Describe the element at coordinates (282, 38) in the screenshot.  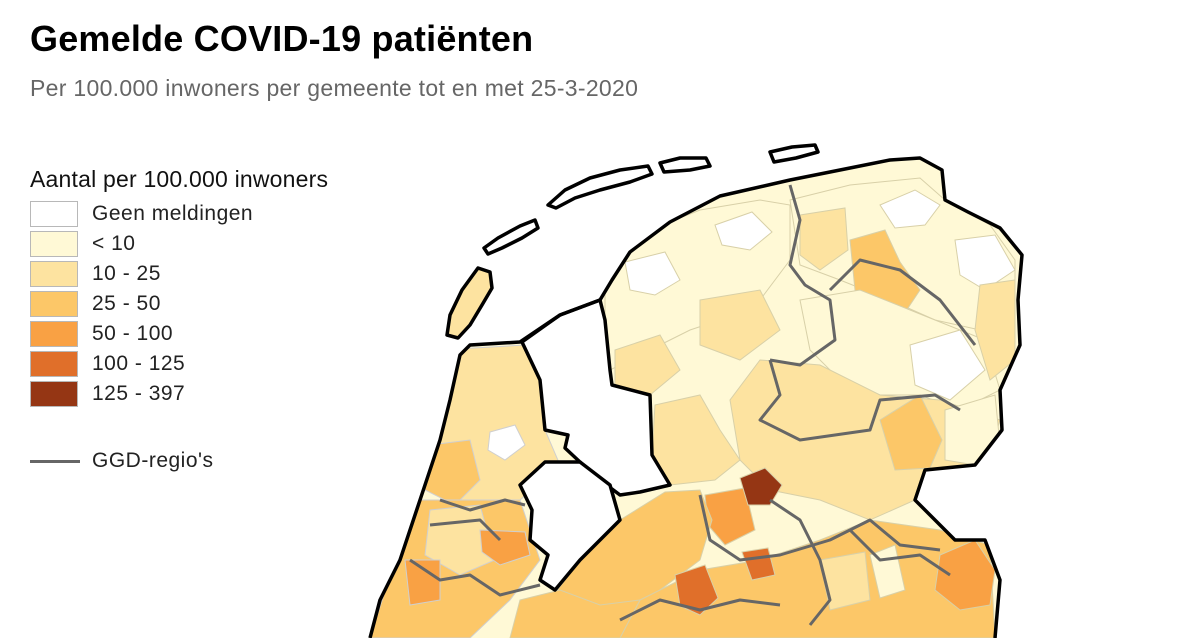
I see `page-title: Gemelde COVID-19 patiënten` at that location.